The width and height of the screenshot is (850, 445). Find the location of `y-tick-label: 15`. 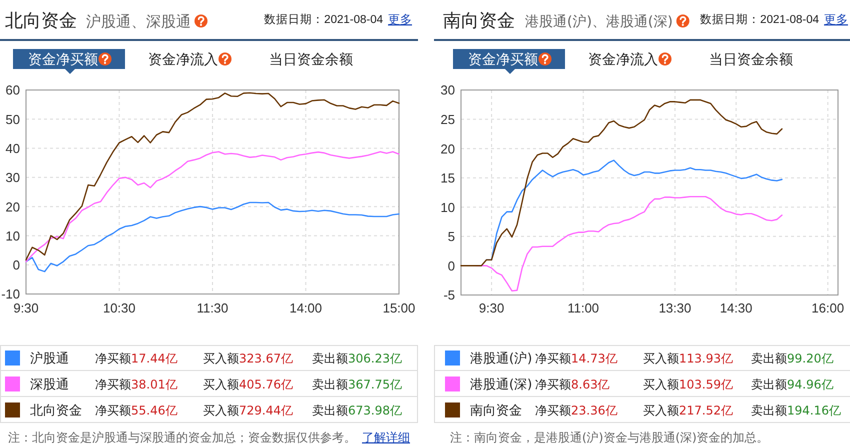

y-tick-label: 15 is located at coordinates (447, 178).